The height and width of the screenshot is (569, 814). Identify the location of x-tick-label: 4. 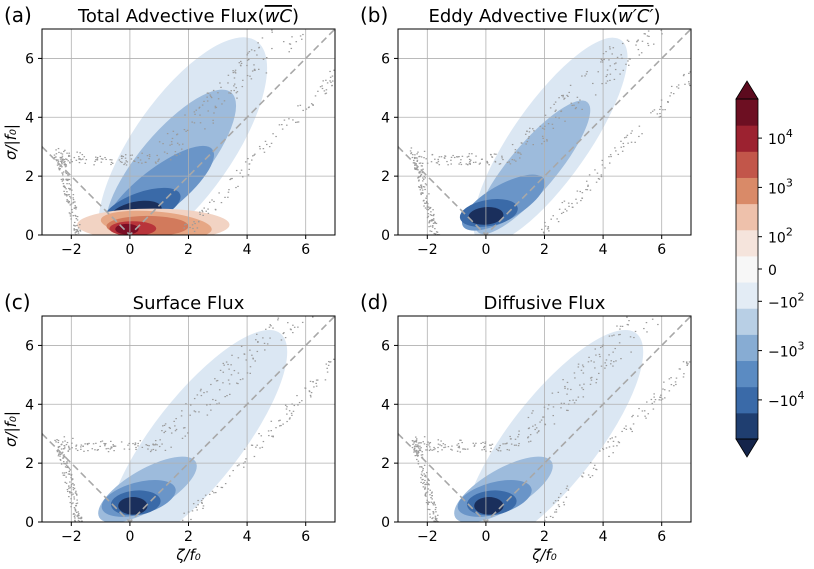
(247, 250).